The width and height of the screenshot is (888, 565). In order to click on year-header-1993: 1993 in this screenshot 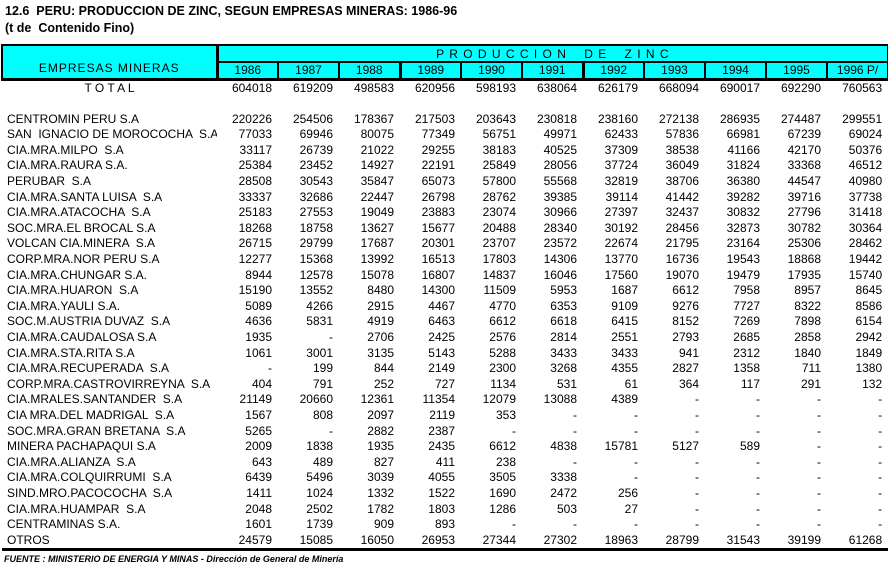, I will do `click(674, 71)`.